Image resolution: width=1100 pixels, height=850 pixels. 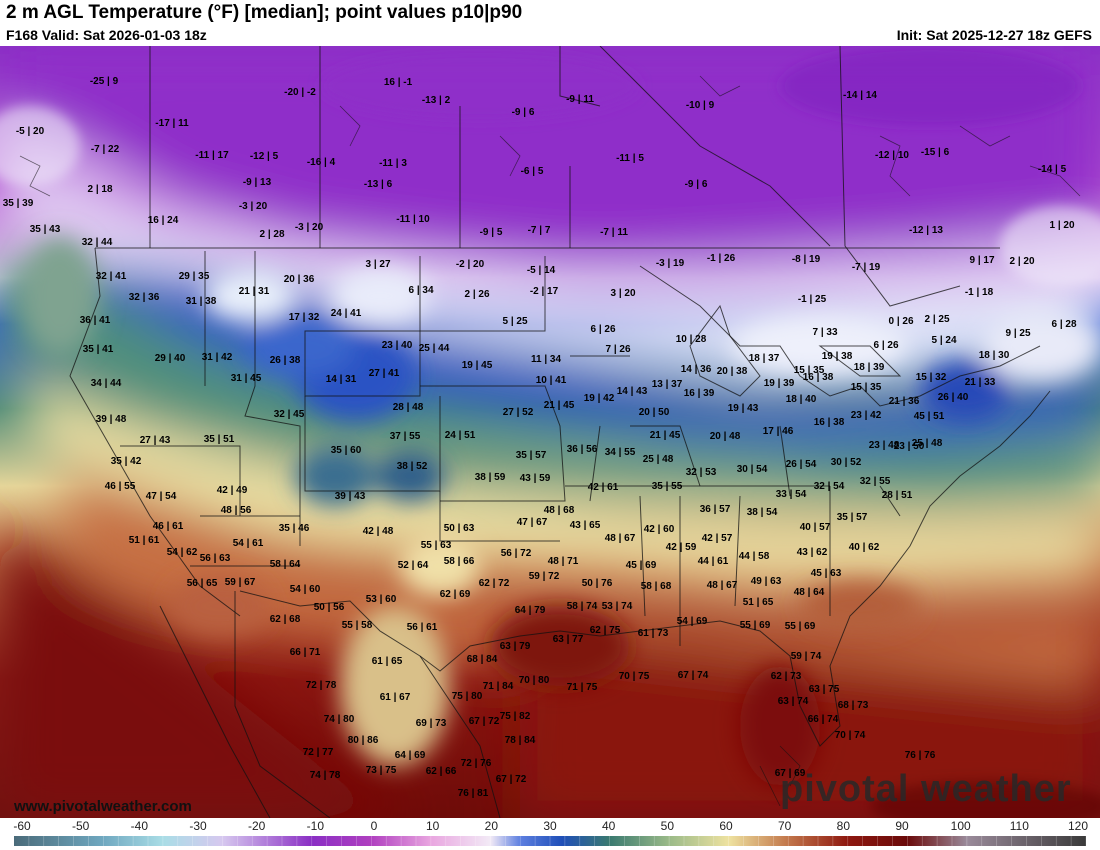 What do you see at coordinates (582, 449) in the screenshot?
I see `point-value-label: 36 | 56` at bounding box center [582, 449].